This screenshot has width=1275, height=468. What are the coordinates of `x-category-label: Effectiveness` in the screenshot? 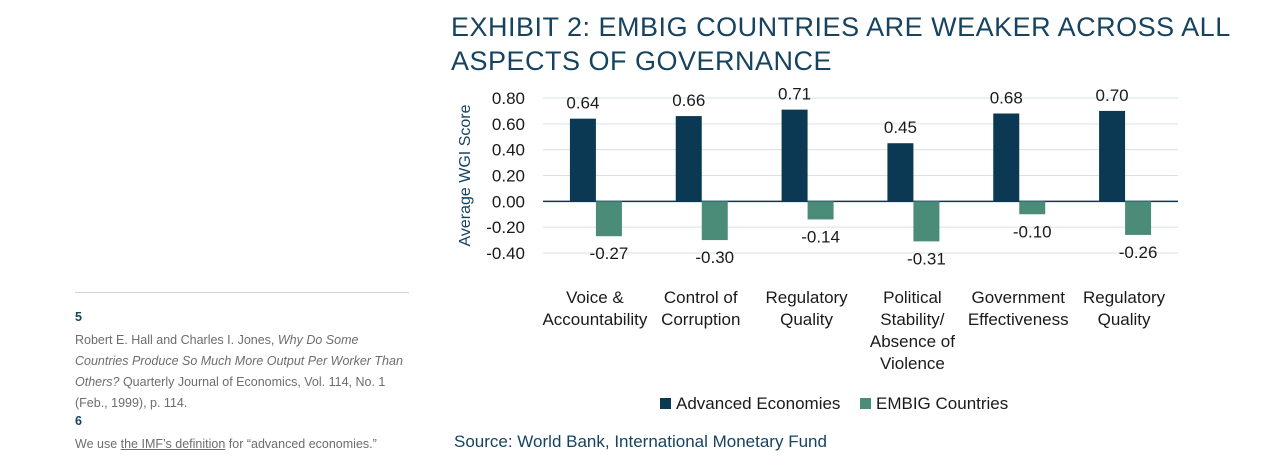 It's located at (1018, 319).